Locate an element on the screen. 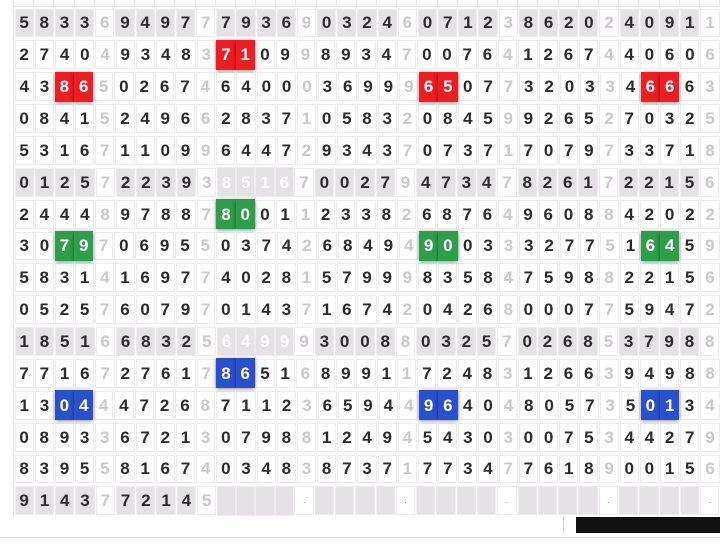  separator-cell: 1 is located at coordinates (407, 469).